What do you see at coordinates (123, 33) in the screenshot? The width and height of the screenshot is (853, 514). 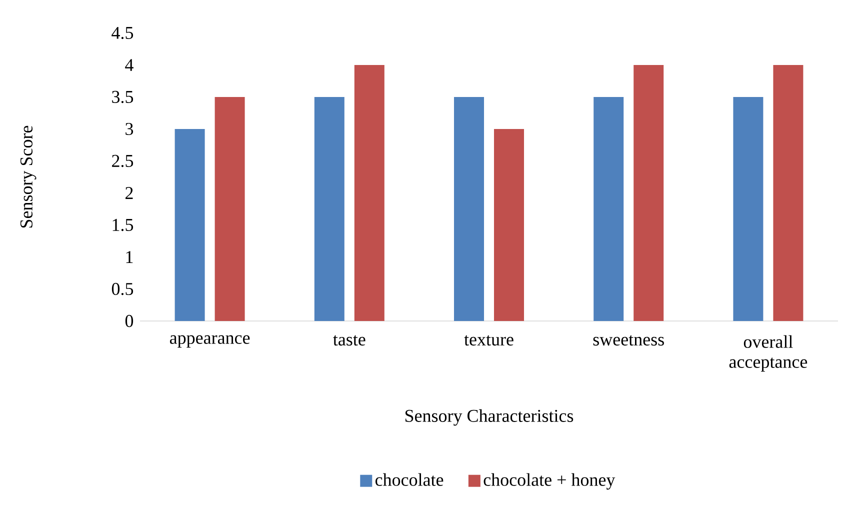 I see `y-tick-label: 4.5` at bounding box center [123, 33].